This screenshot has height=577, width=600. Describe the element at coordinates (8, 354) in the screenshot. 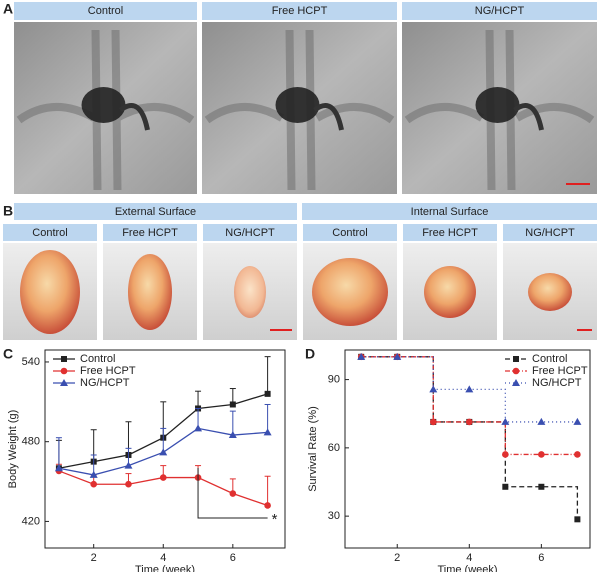

I see `panel-label: C` at that location.